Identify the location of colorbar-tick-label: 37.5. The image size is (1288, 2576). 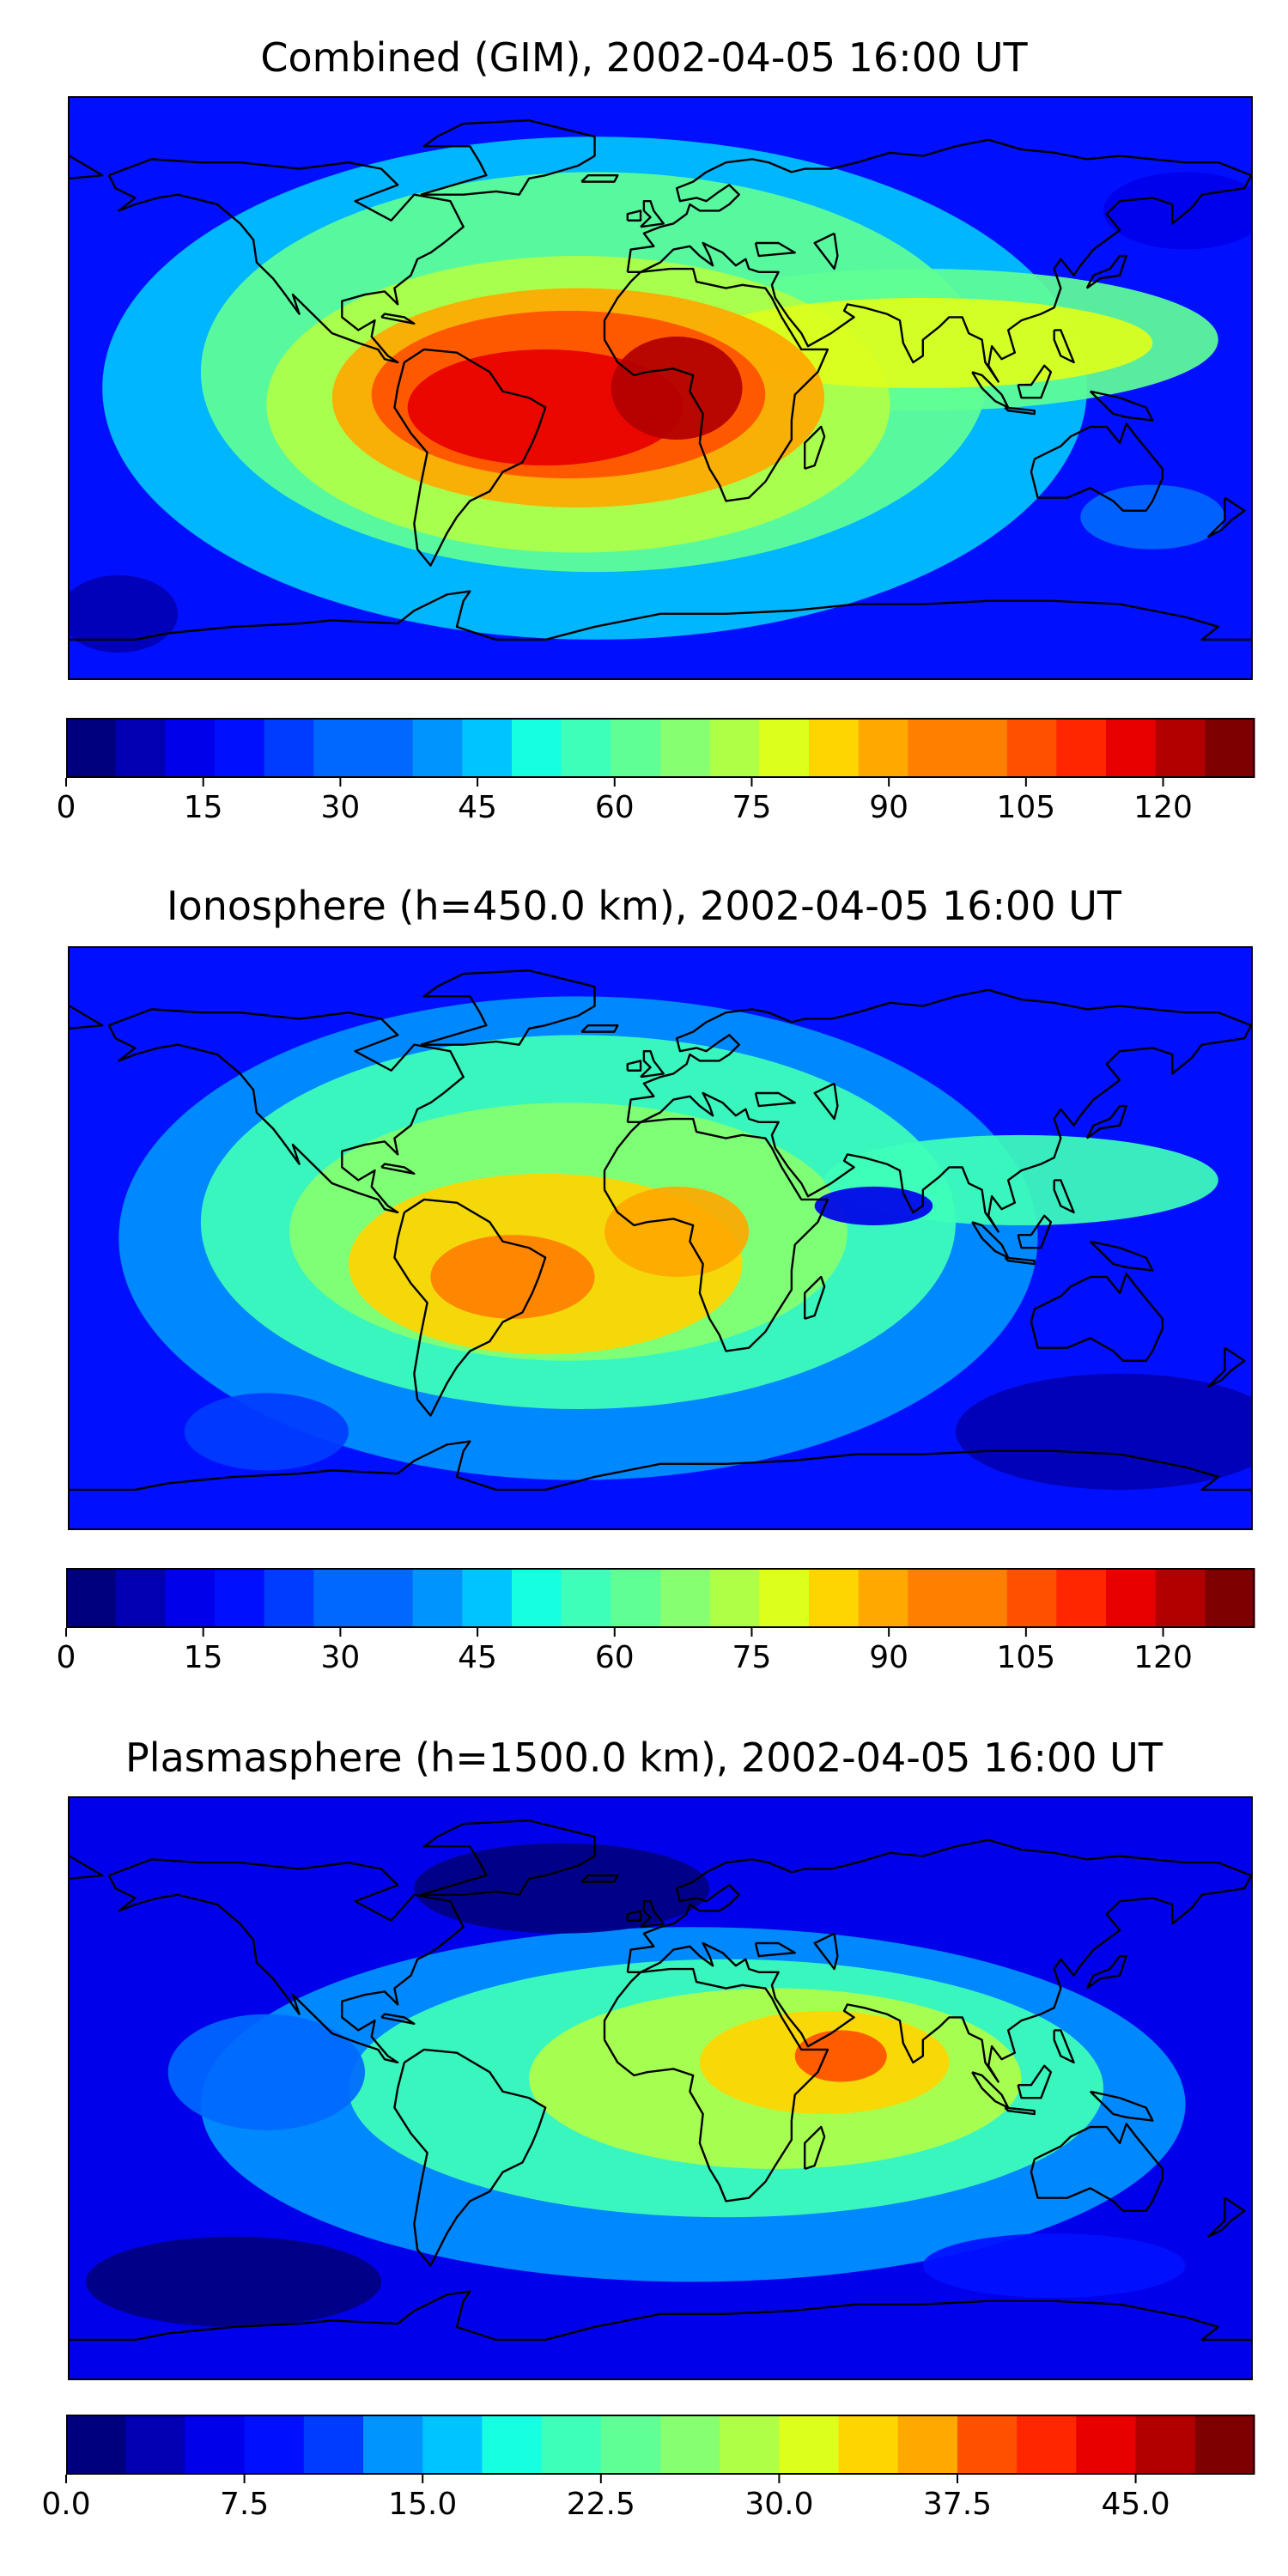
(958, 2504).